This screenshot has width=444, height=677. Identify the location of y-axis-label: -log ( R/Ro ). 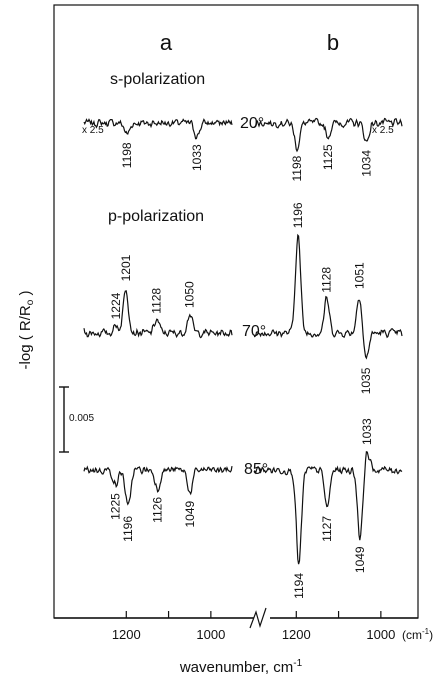
(26, 330).